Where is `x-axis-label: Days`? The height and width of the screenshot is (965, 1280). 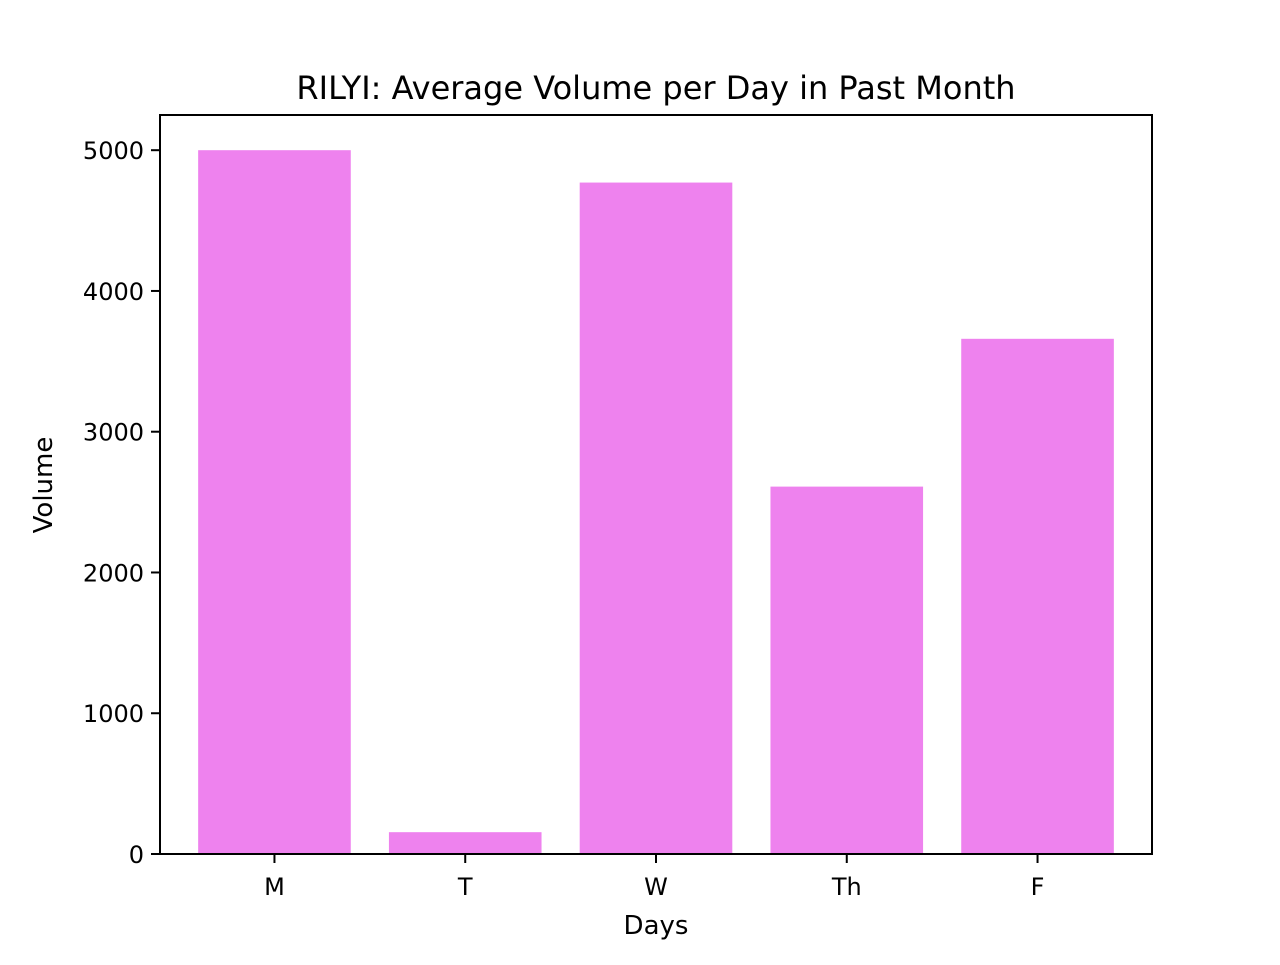 x-axis-label: Days is located at coordinates (656, 926).